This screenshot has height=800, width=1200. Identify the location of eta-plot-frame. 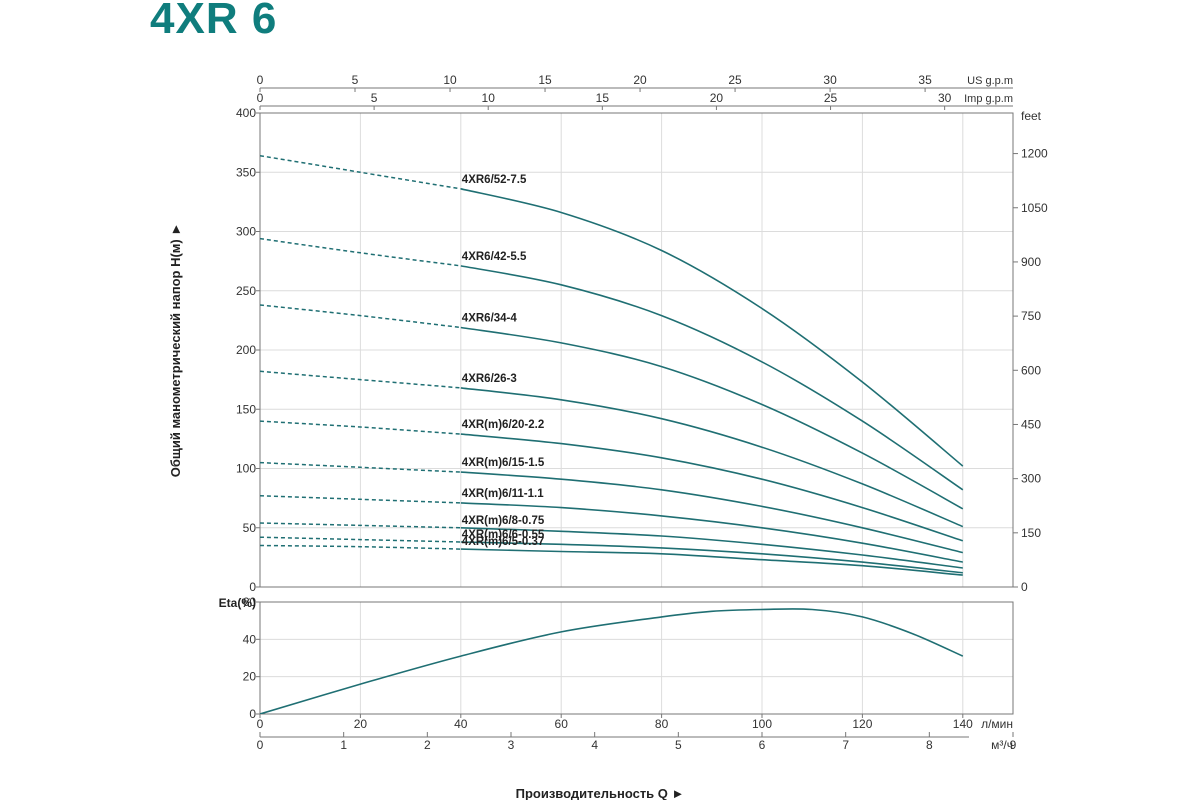
(636, 658).